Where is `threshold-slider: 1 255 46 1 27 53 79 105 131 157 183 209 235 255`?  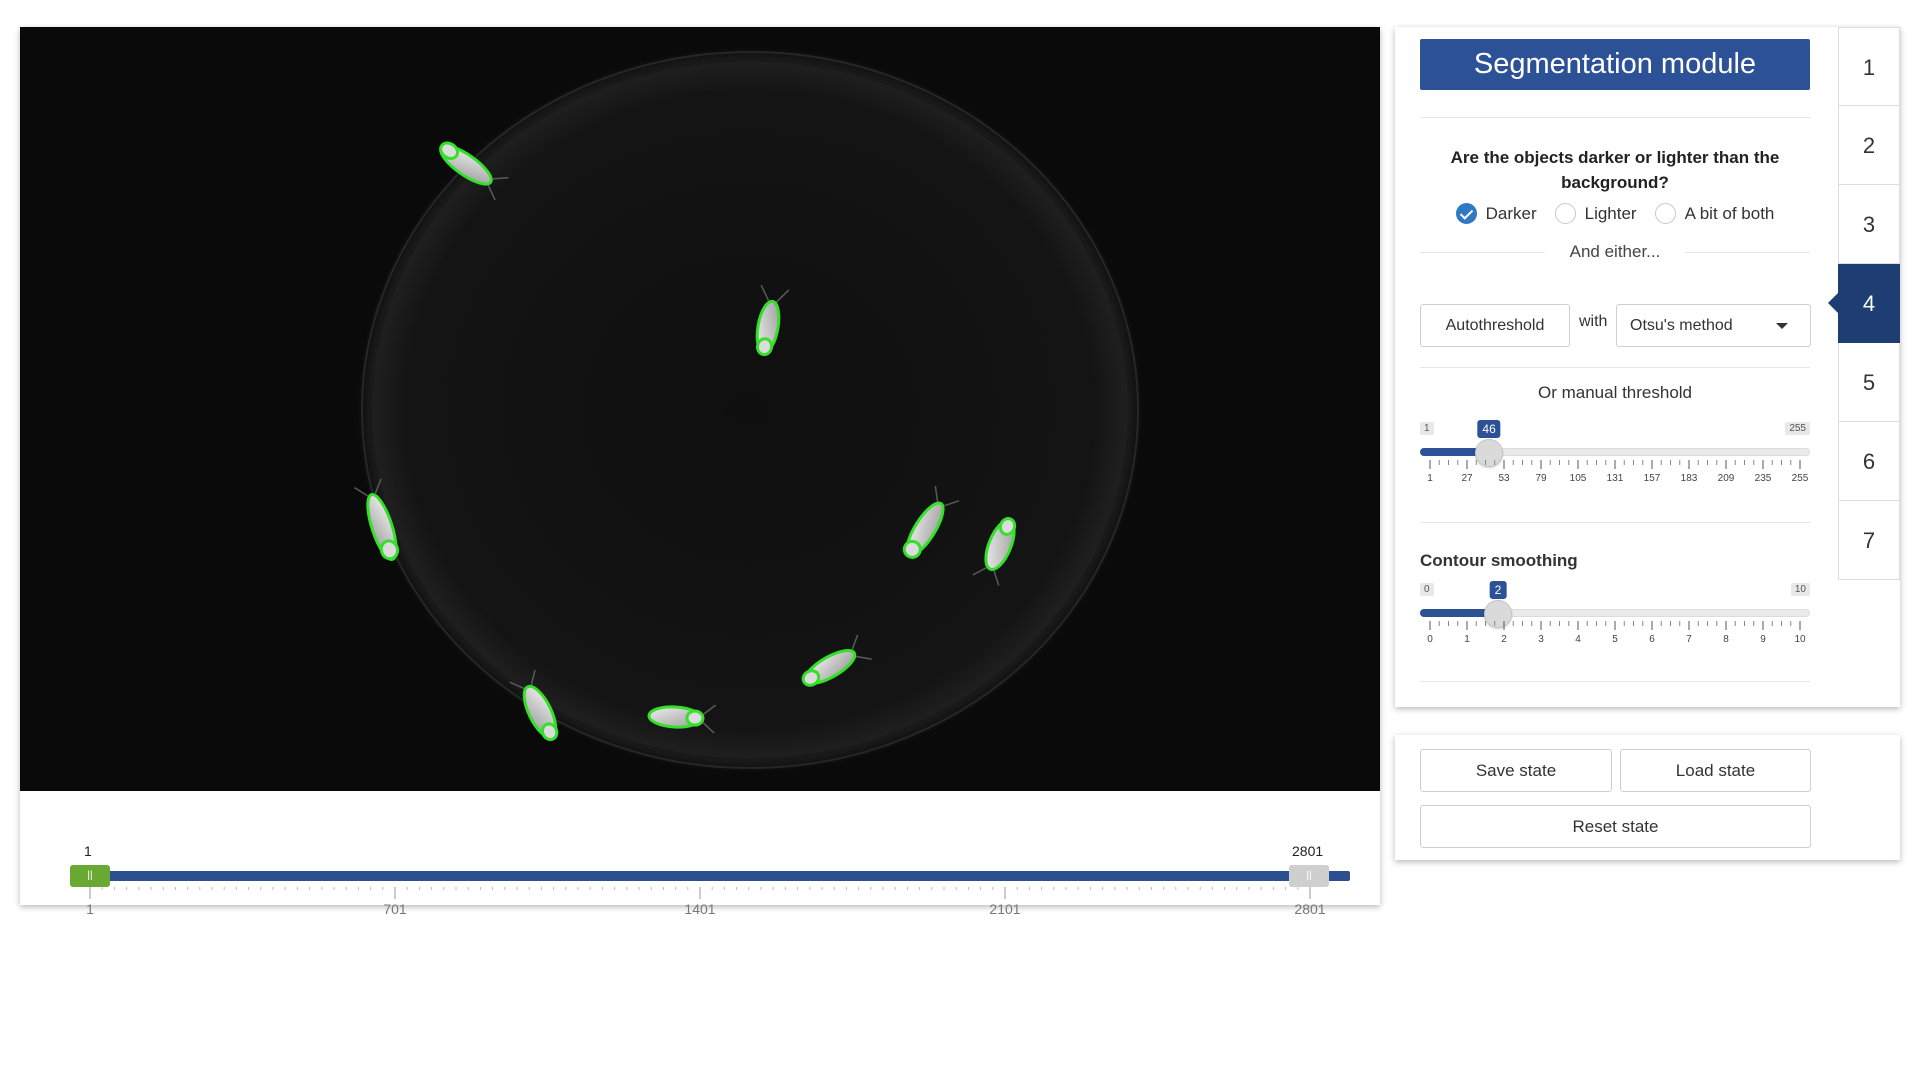 threshold-slider: 1 255 46 1 27 53 79 105 131 157 183 209 235 255 is located at coordinates (1615, 461).